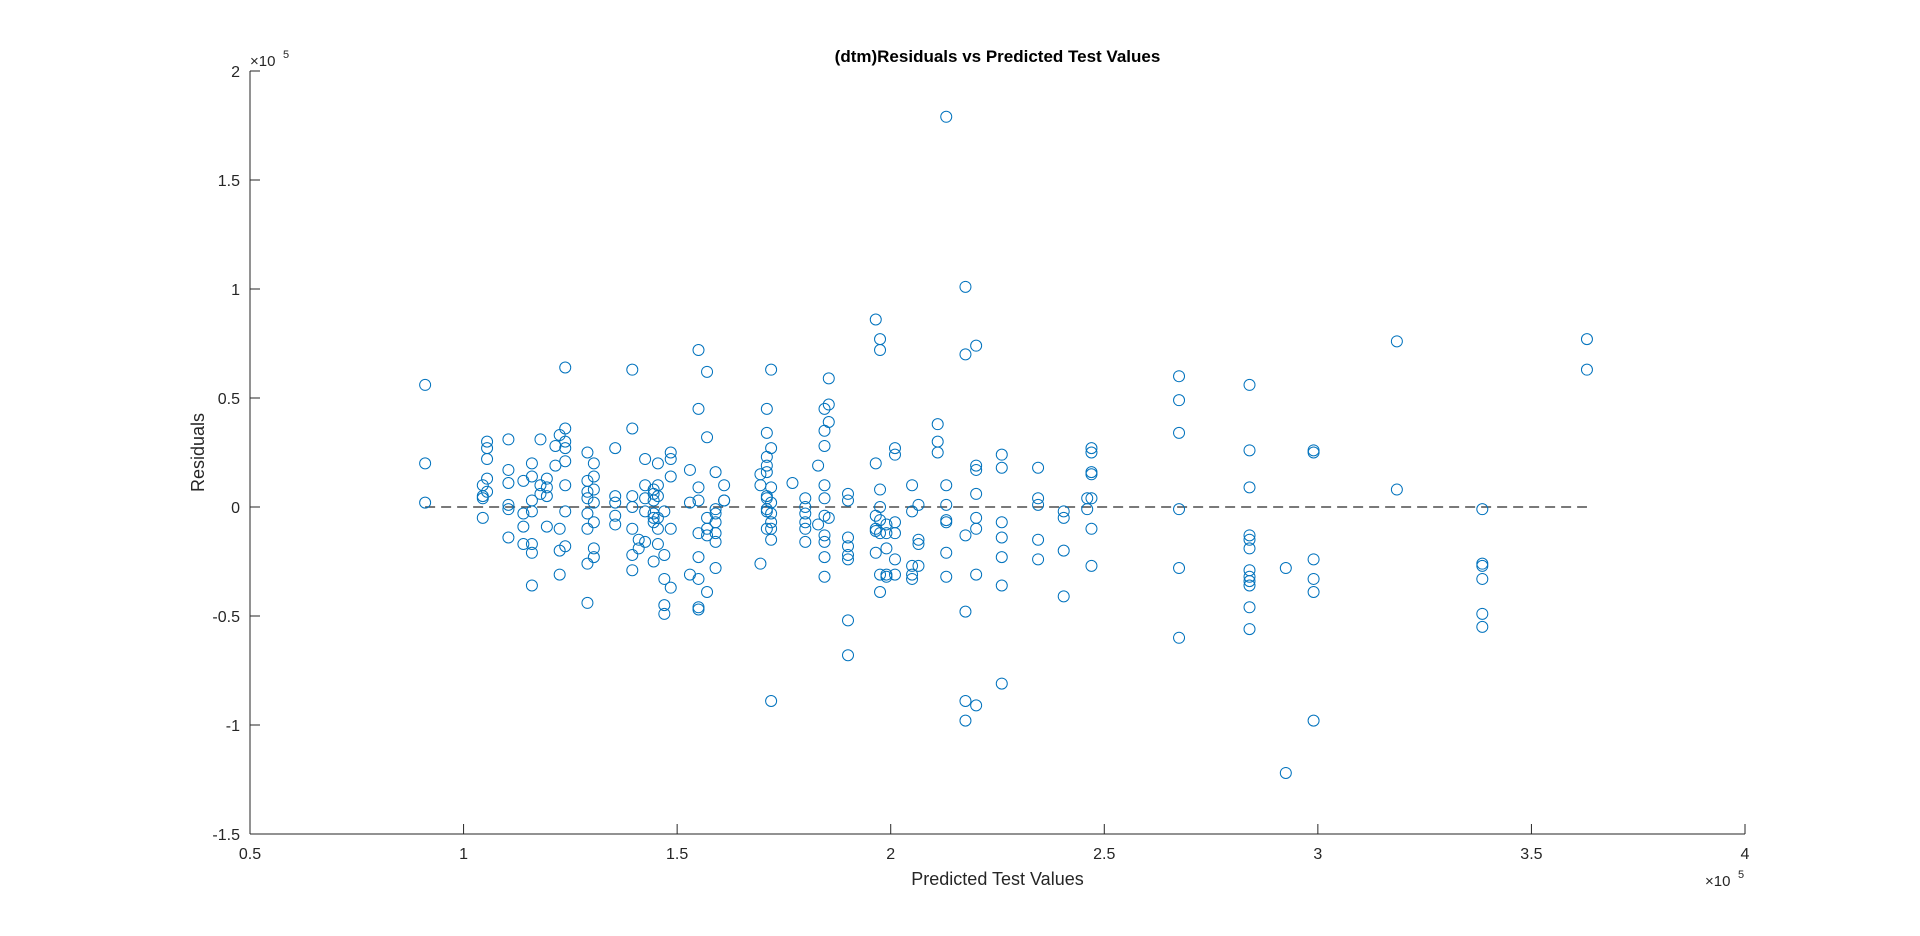 The height and width of the screenshot is (936, 1920). What do you see at coordinates (1741, 875) in the screenshot?
I see `x-exponent-power: 5` at bounding box center [1741, 875].